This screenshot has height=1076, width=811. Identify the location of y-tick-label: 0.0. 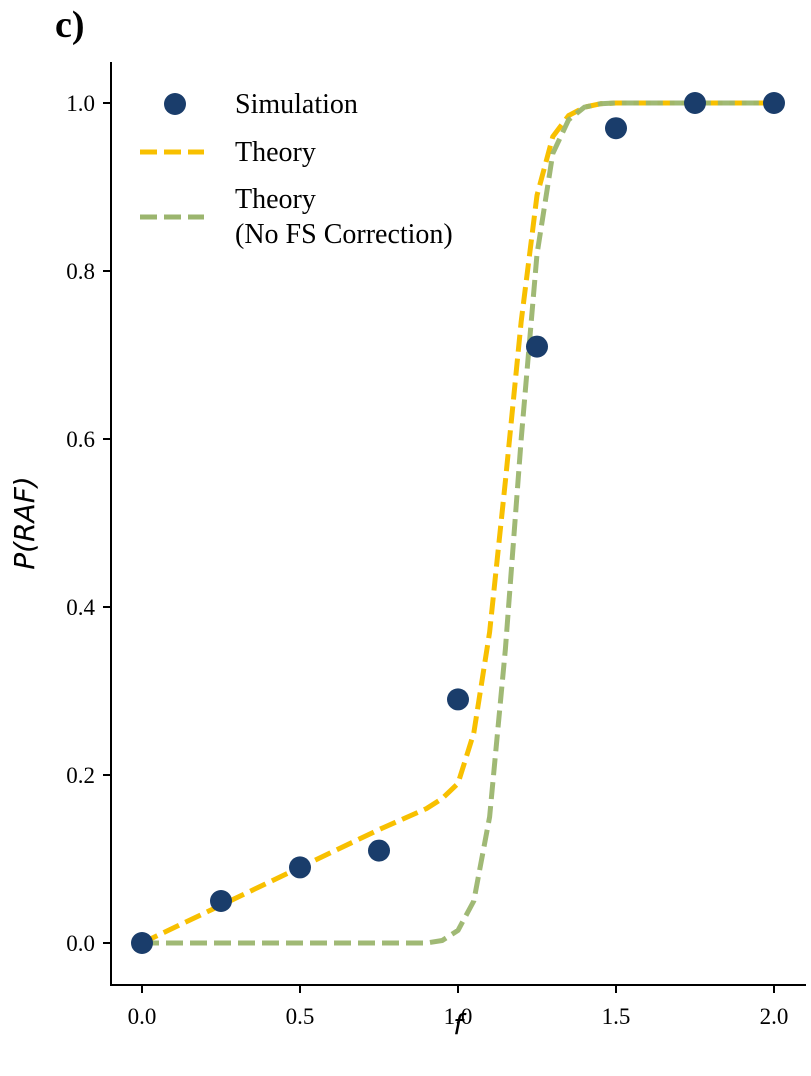
(80, 943).